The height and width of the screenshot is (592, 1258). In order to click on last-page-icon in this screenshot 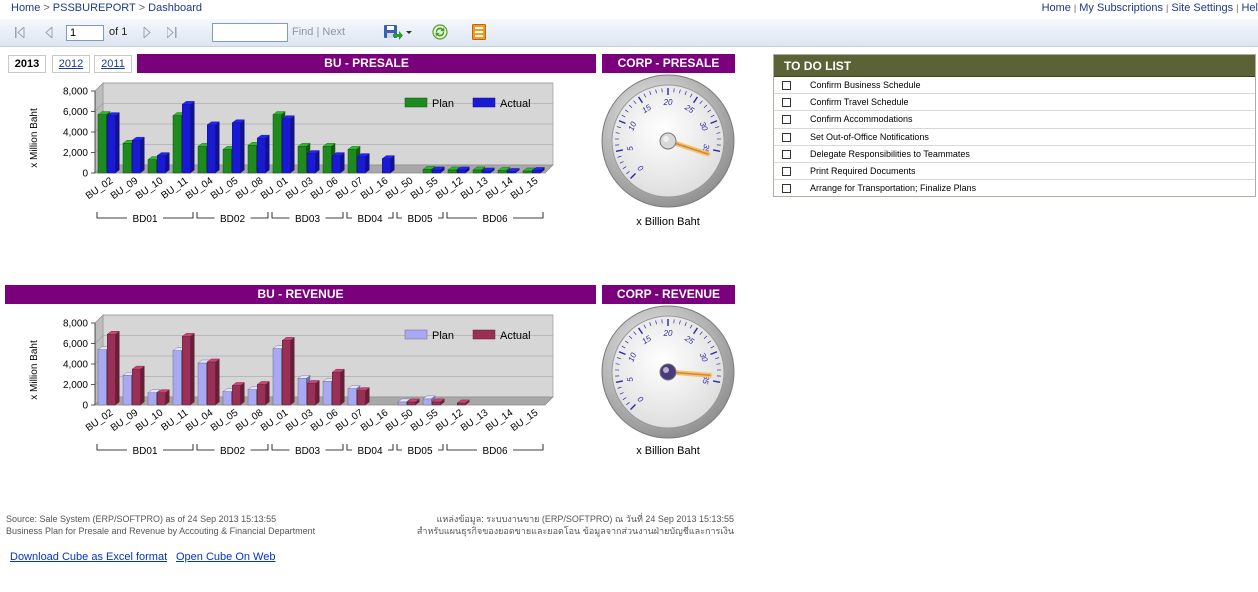, I will do `click(172, 32)`.